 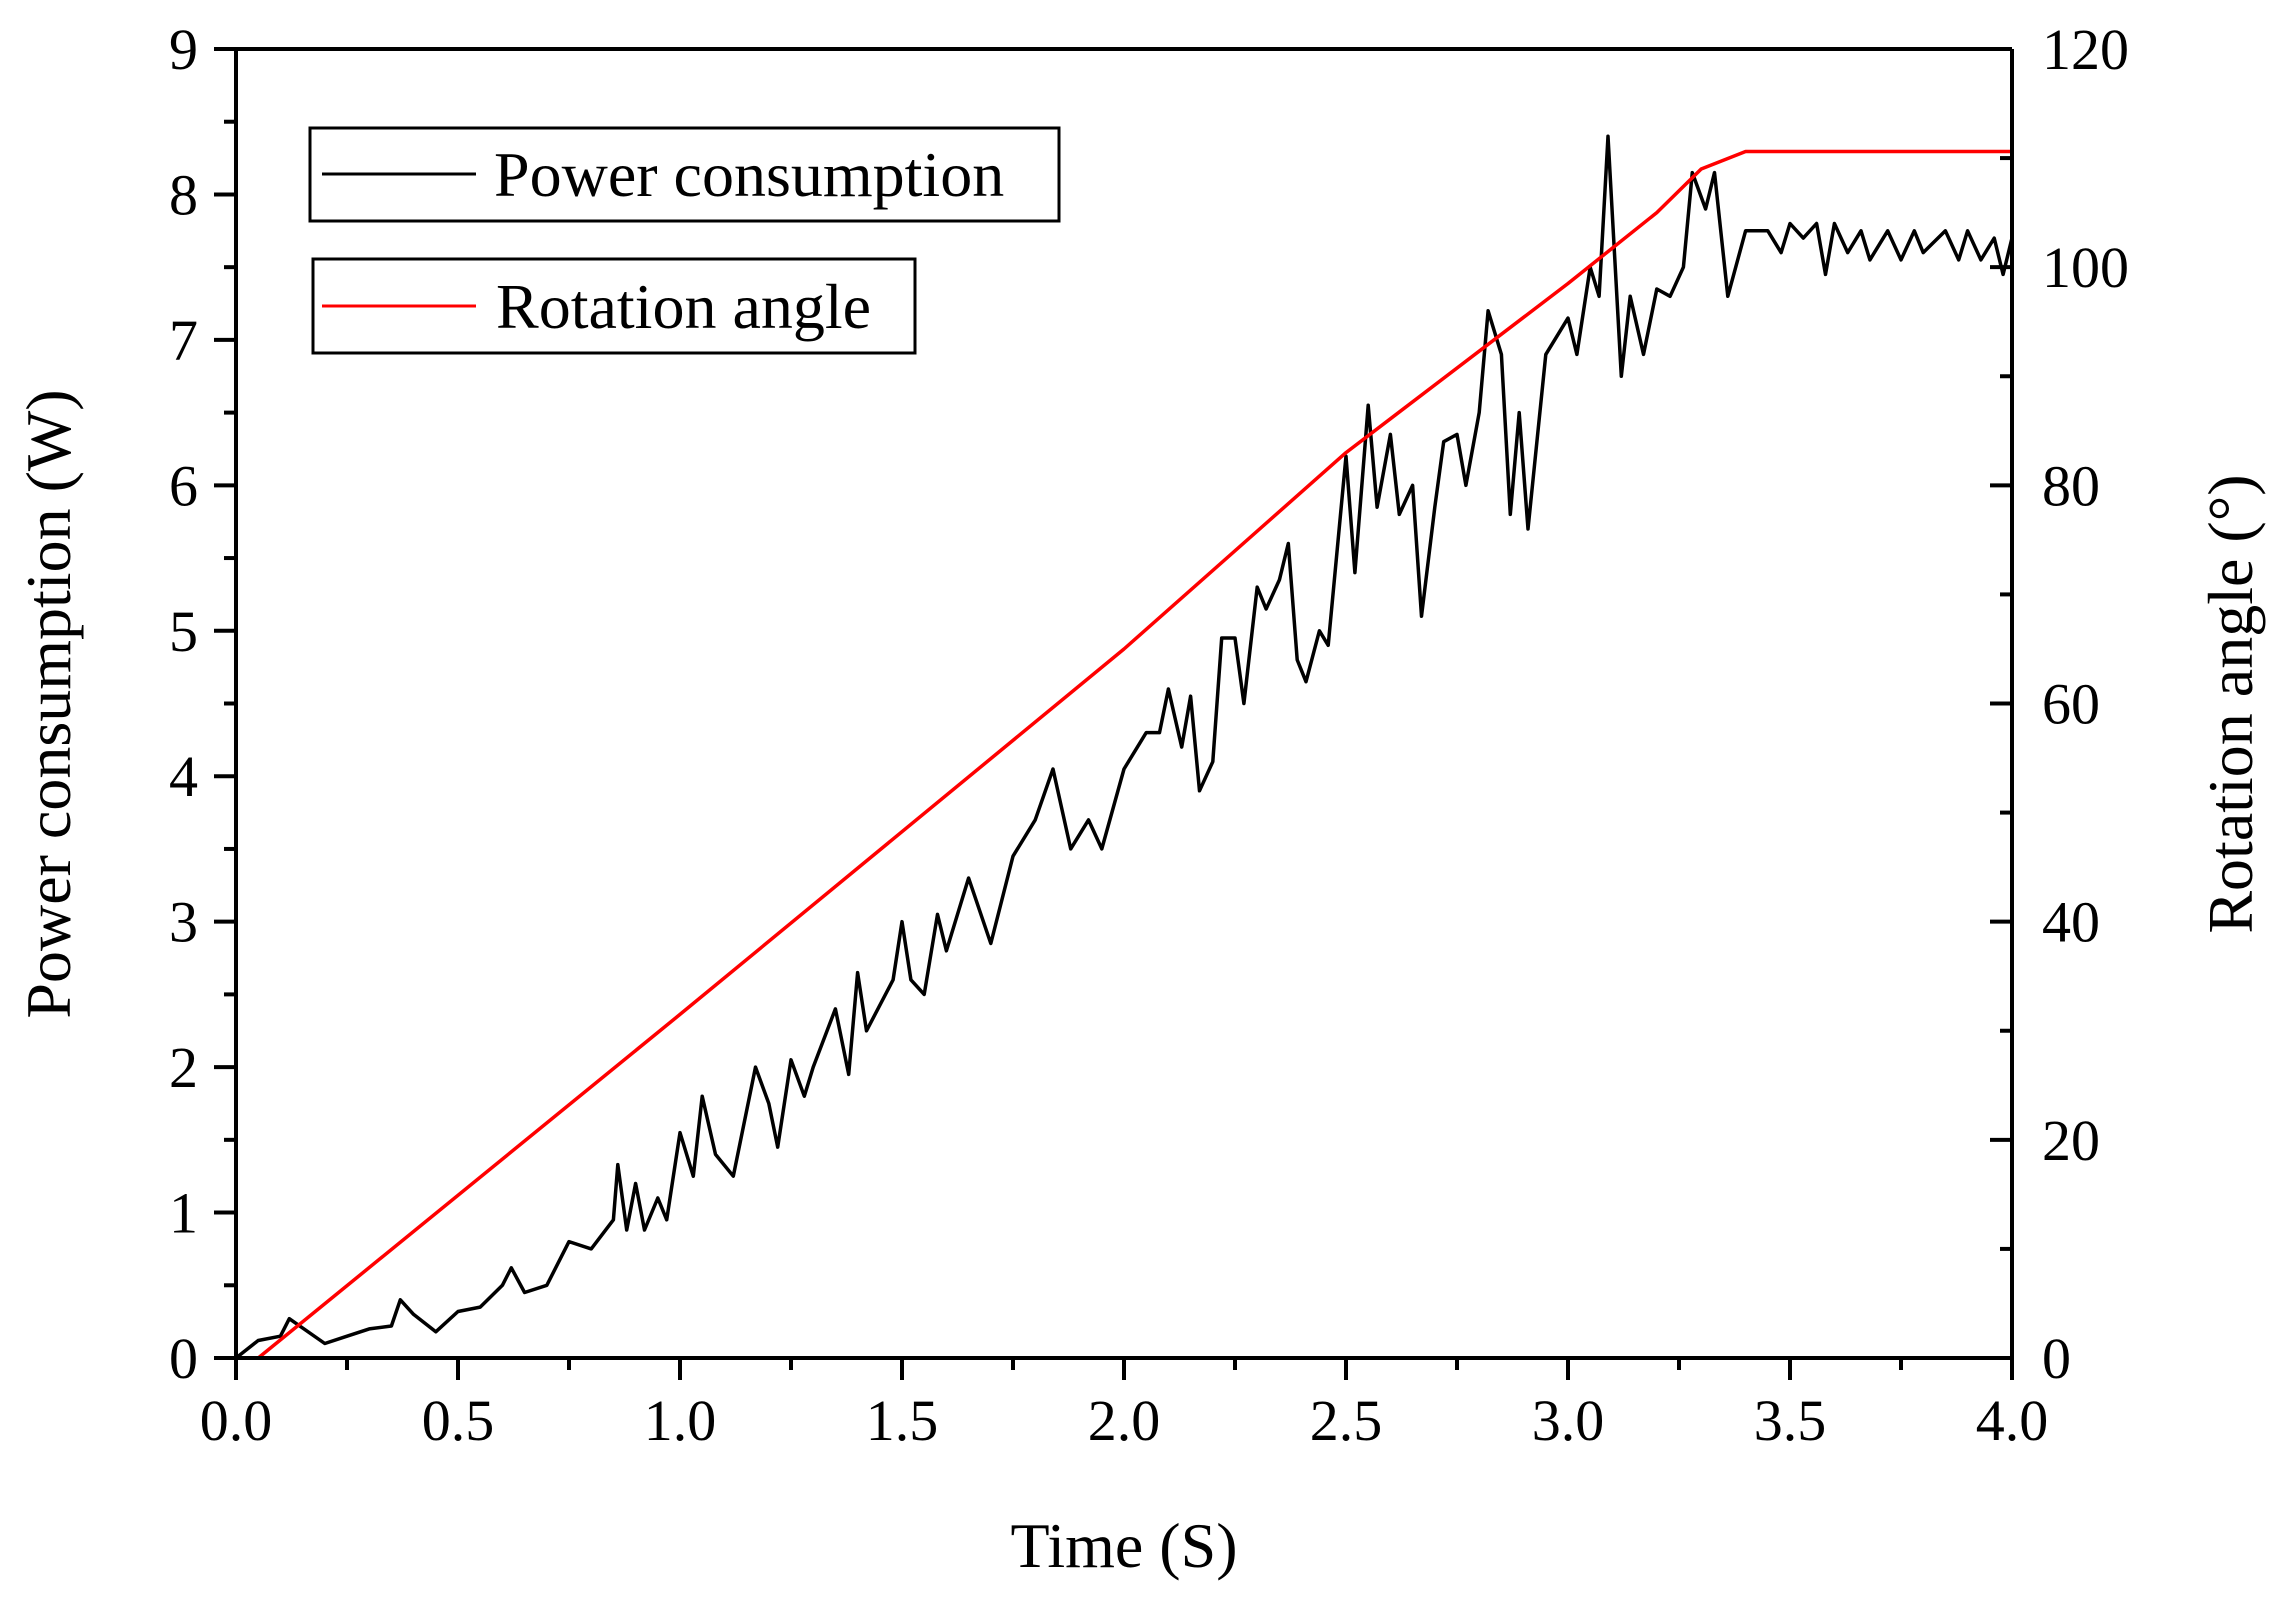 What do you see at coordinates (2085, 267) in the screenshot?
I see `y2-tick-label: 100` at bounding box center [2085, 267].